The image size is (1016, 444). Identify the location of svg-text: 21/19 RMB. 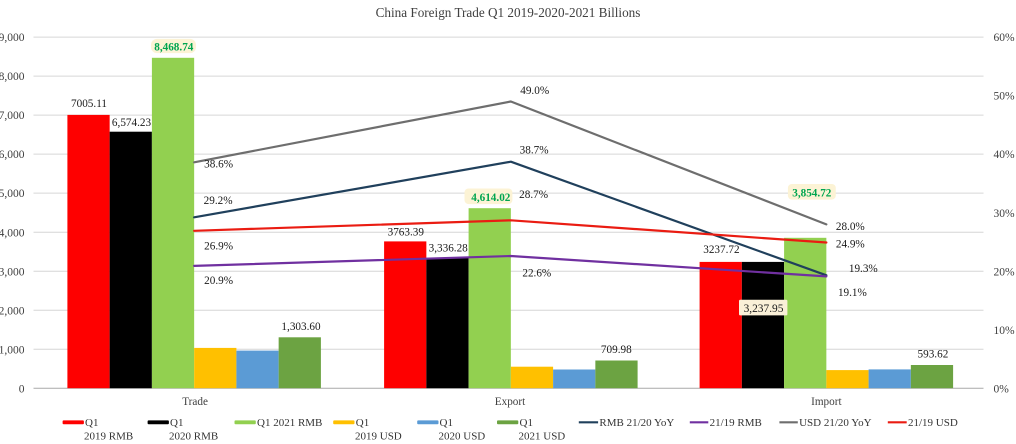
(736, 423).